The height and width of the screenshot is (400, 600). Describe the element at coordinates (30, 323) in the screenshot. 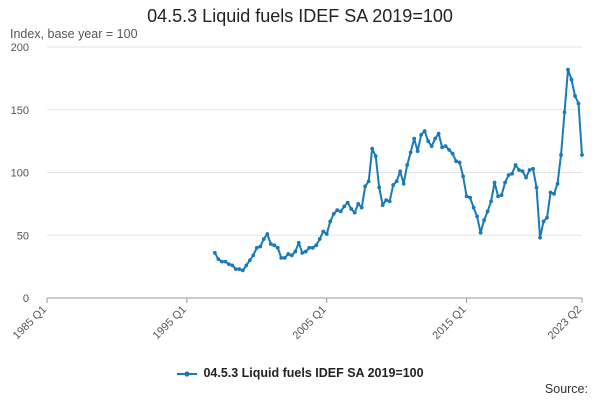

I see `x-tick-label: 1985 Q1` at that location.